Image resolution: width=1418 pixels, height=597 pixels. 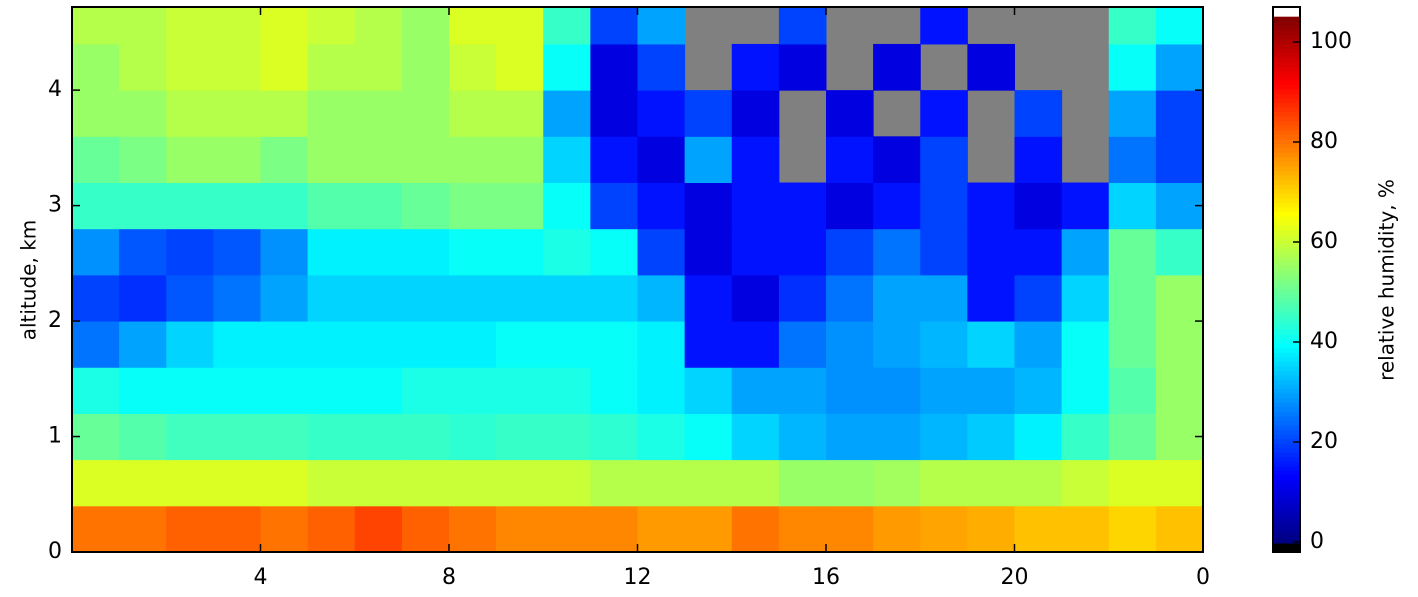 I want to click on colorbar-frame, so click(x=1286, y=279).